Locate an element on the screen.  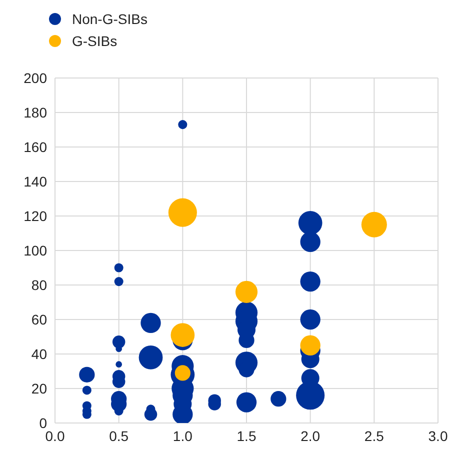
y-tick-label: 140 is located at coordinates (36, 181).